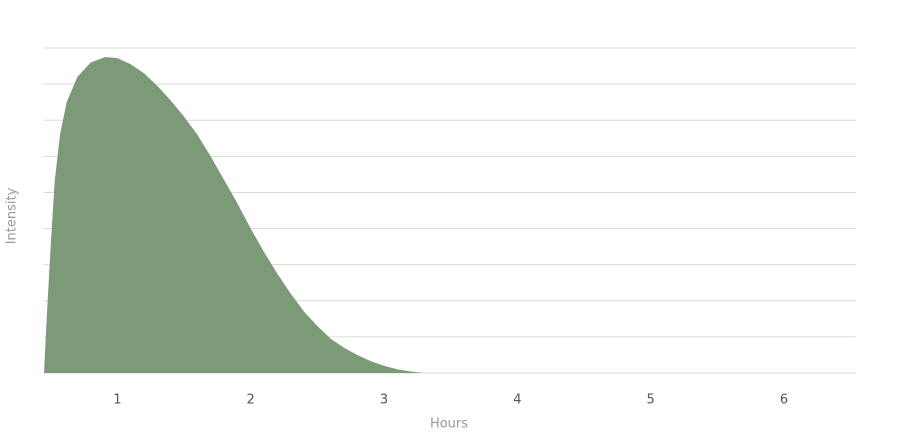  Describe the element at coordinates (449, 424) in the screenshot. I see `x-axis-label: Hours` at that location.